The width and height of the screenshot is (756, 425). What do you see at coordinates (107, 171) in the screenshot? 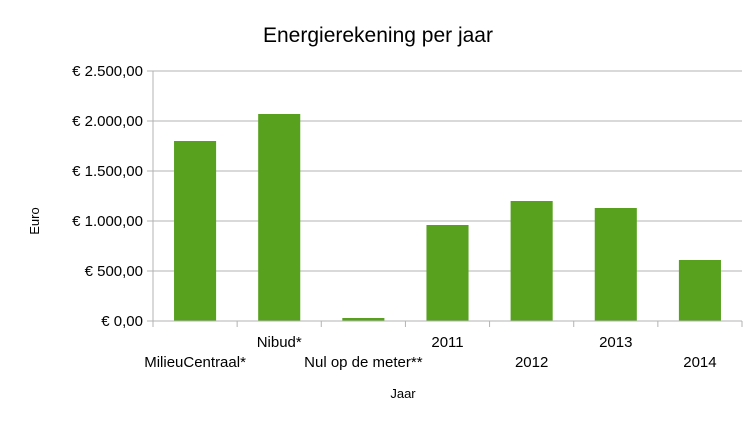
I see `y-tick-label: € 1.500,00` at bounding box center [107, 171].